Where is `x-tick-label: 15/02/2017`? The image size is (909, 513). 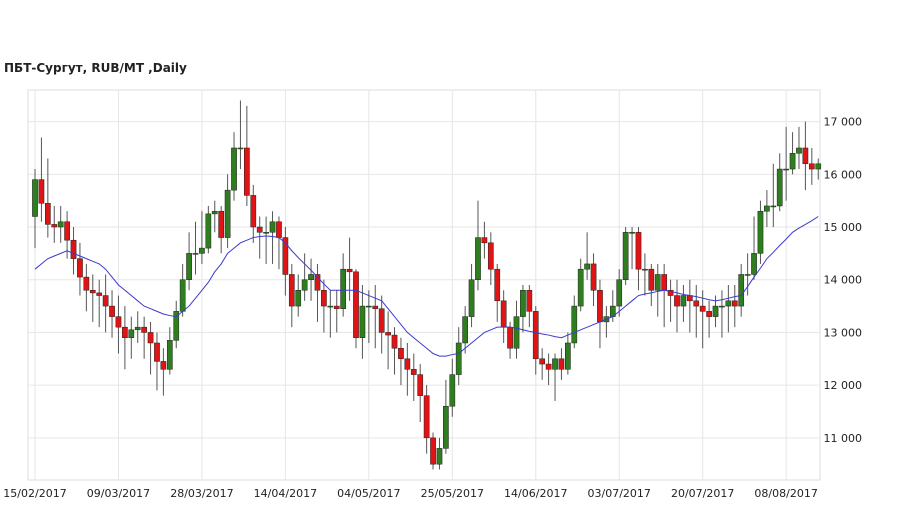 x-tick-label: 15/02/2017 is located at coordinates (34, 493).